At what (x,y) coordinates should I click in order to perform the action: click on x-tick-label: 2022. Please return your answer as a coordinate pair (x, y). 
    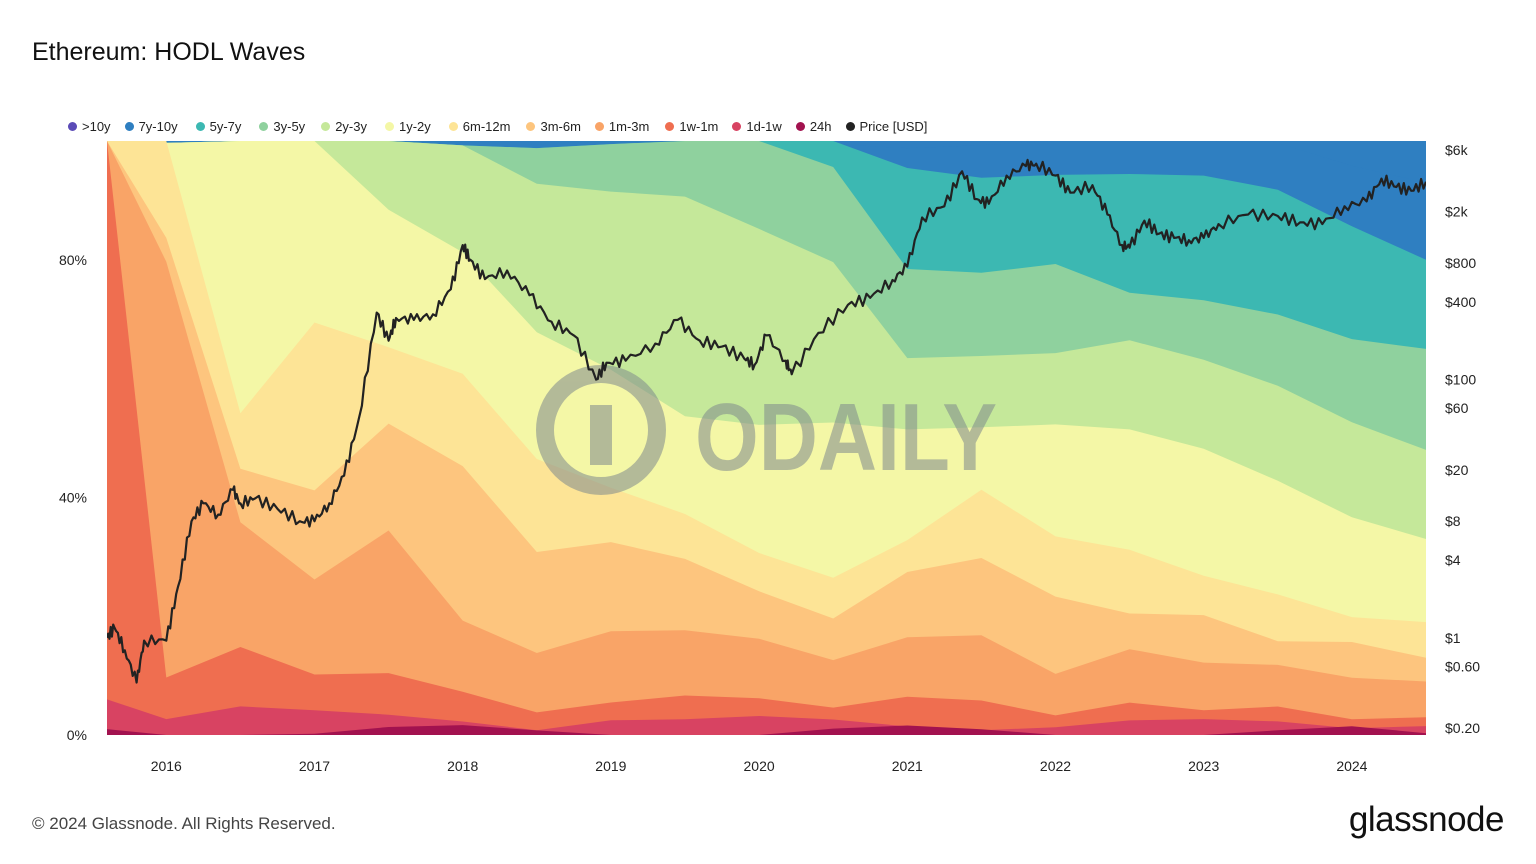
    Looking at the image, I should click on (1055, 766).